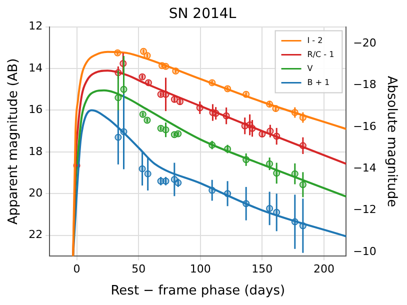  What do you see at coordinates (320, 54) in the screenshot?
I see `legend-label: R/C - 1` at bounding box center [320, 54].